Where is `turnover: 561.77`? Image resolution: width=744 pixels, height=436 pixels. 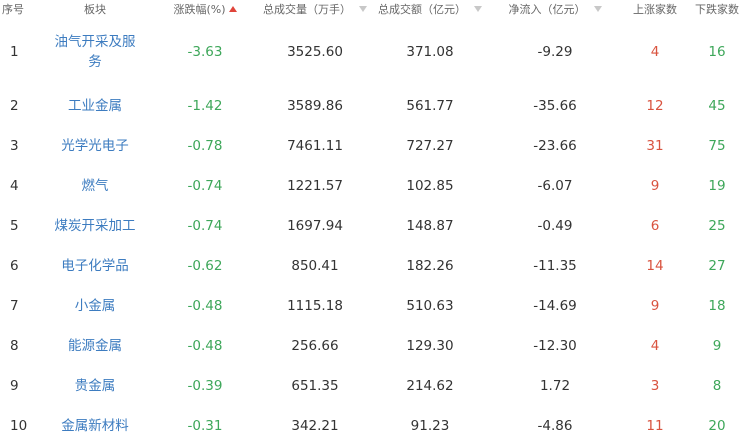
turnover: 561.77 is located at coordinates (430, 106).